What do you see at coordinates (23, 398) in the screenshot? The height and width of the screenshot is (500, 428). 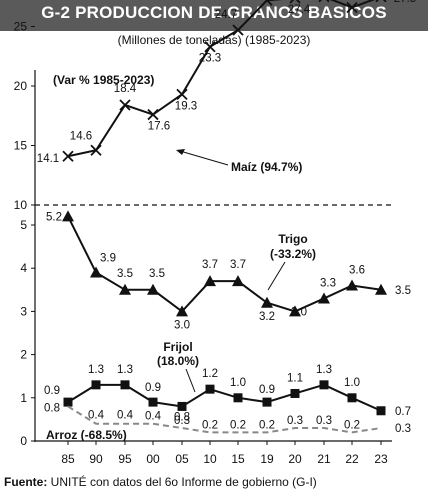 I see `y-tick-label: 1` at bounding box center [23, 398].